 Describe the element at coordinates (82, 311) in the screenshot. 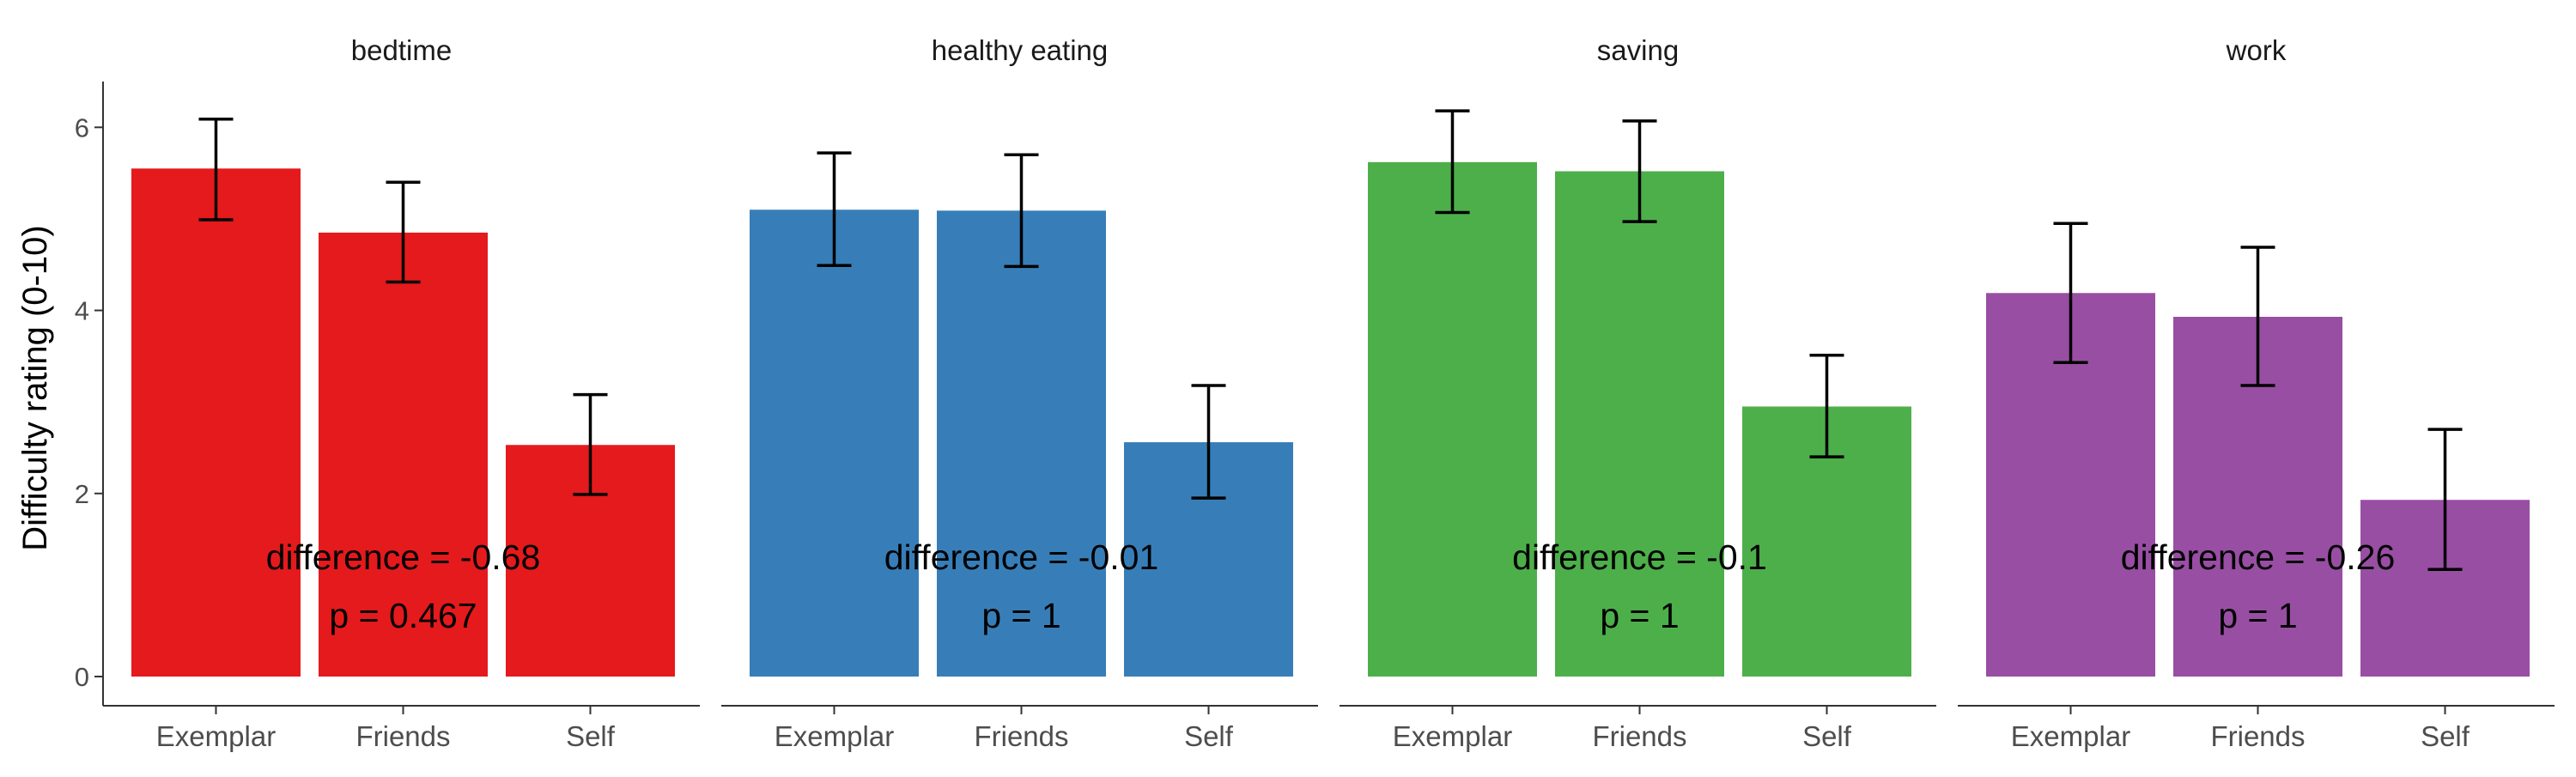

I see `y-tick-label: 4` at that location.